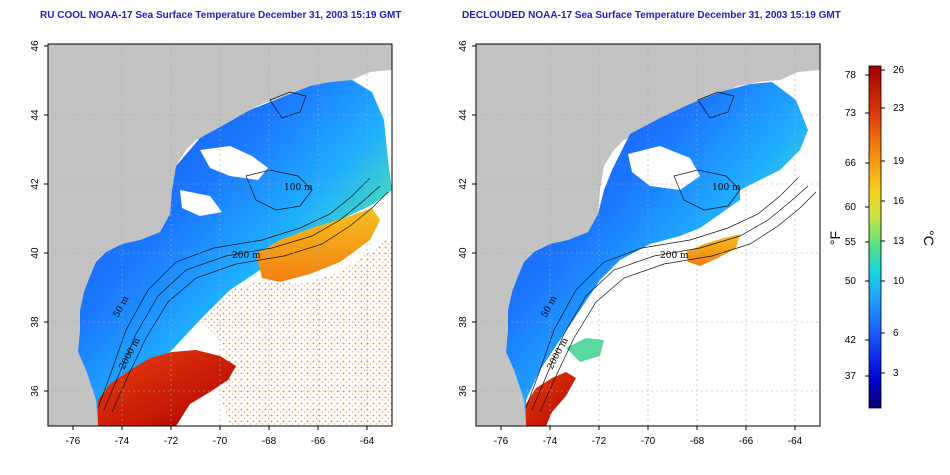 The image size is (950, 475). Describe the element at coordinates (851, 113) in the screenshot. I see `fahrenheit-tick-label: 73` at that location.